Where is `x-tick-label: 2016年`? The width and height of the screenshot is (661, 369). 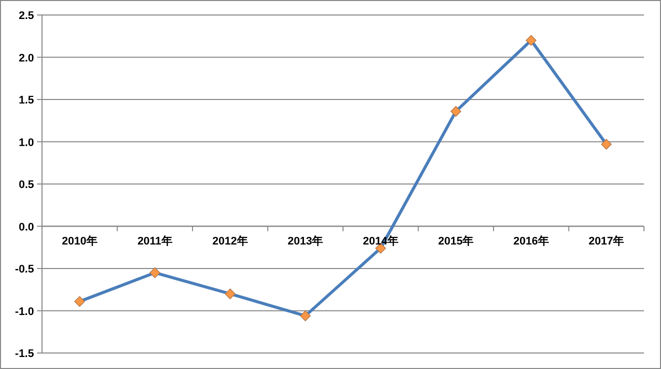
x-tick-label: 2016年 is located at coordinates (531, 241).